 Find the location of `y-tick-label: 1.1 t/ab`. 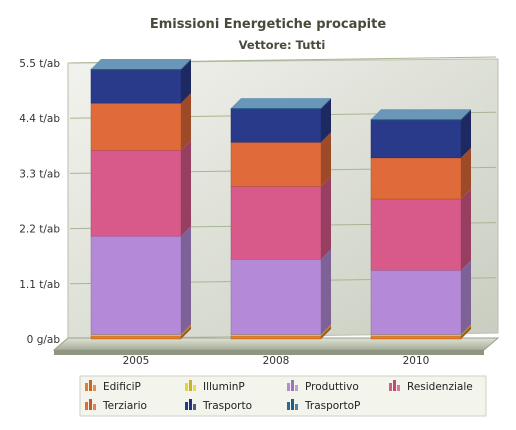

y-tick-label: 1.1 t/ab is located at coordinates (39, 285).